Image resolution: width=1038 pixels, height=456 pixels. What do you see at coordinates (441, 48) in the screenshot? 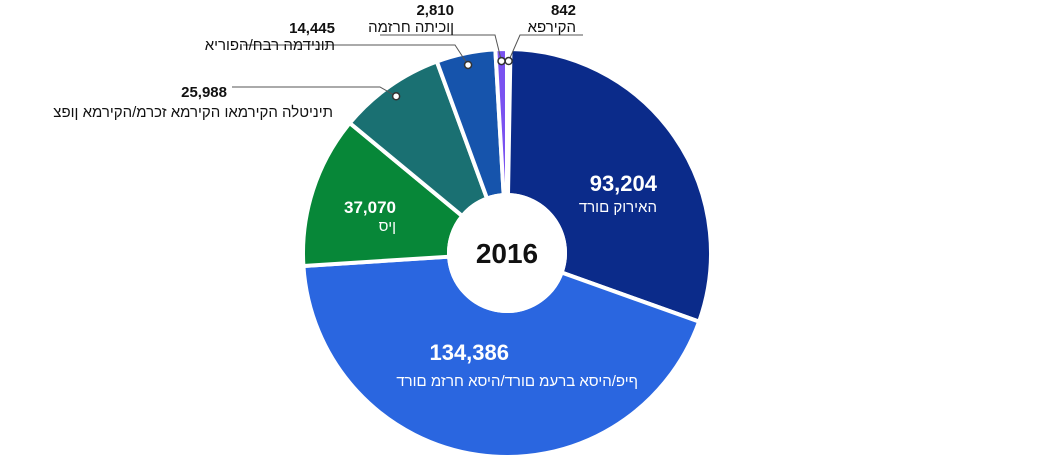
I see `leader-line-middle-east` at bounding box center [441, 48].